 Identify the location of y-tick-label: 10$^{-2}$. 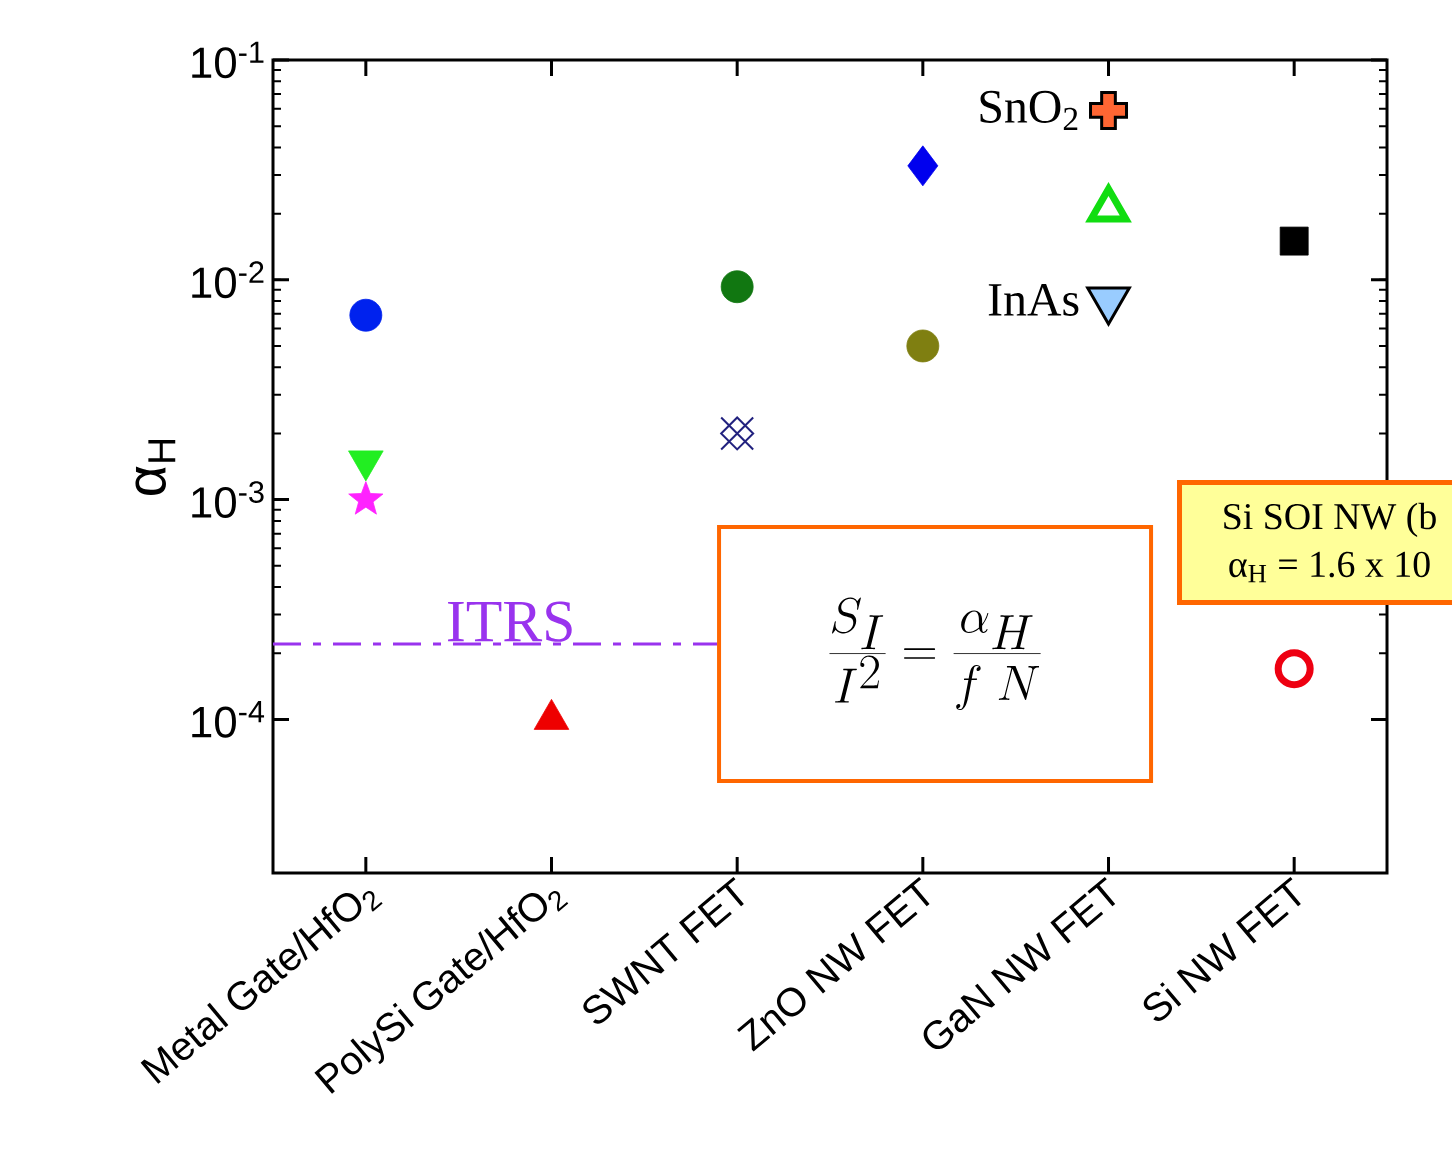
(228, 280).